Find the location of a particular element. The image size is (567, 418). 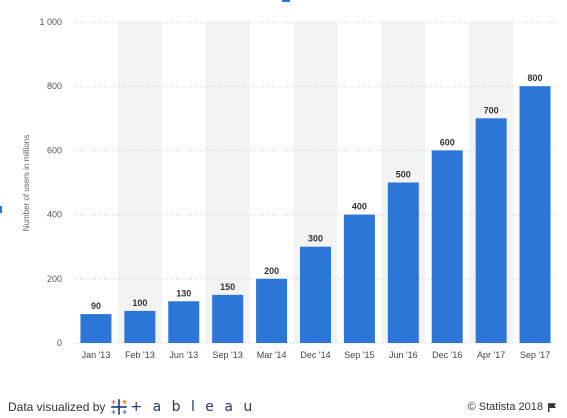

x-tick-label: Dec '16 is located at coordinates (447, 355).